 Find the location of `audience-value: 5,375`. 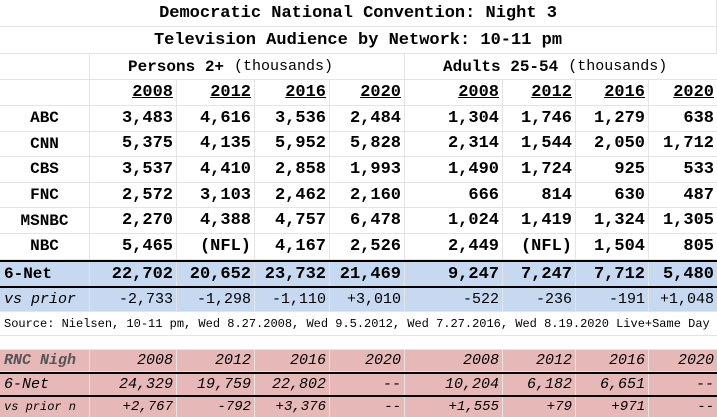

audience-value: 5,375 is located at coordinates (133, 144).